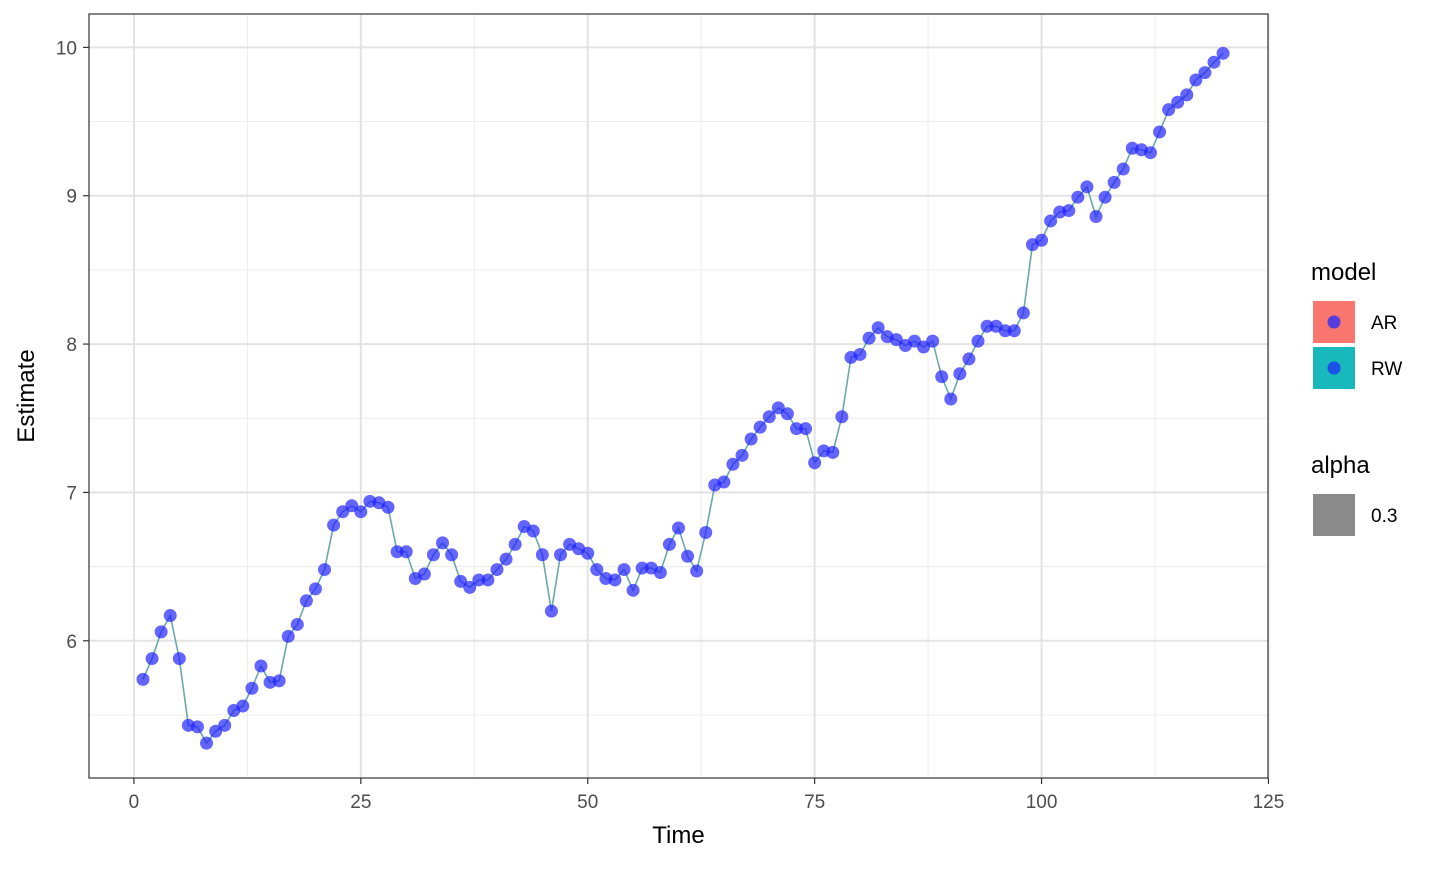  I want to click on x-tick-label: 0, so click(134, 802).